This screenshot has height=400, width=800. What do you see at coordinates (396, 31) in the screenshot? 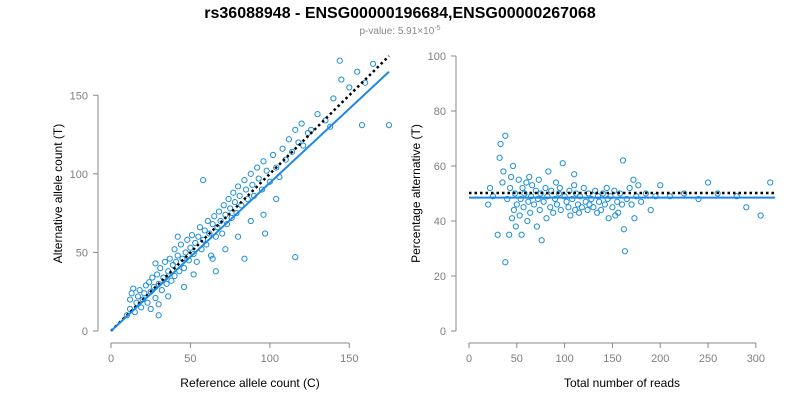
I see `subtitle-text: p-value: 5.91×10` at bounding box center [396, 31].